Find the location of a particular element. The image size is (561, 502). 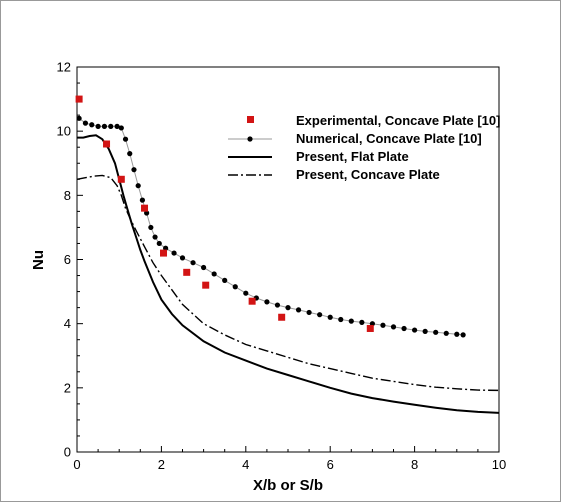

x-tick-label: 6 is located at coordinates (330, 464).